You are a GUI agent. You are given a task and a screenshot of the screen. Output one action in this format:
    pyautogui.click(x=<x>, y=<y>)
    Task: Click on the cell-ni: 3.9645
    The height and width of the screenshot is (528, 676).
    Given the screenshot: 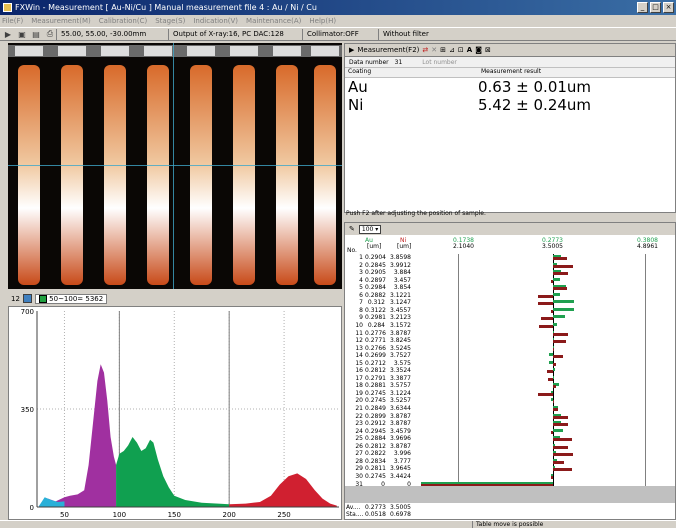 What is the action you would take?
    pyautogui.click(x=400, y=469)
    